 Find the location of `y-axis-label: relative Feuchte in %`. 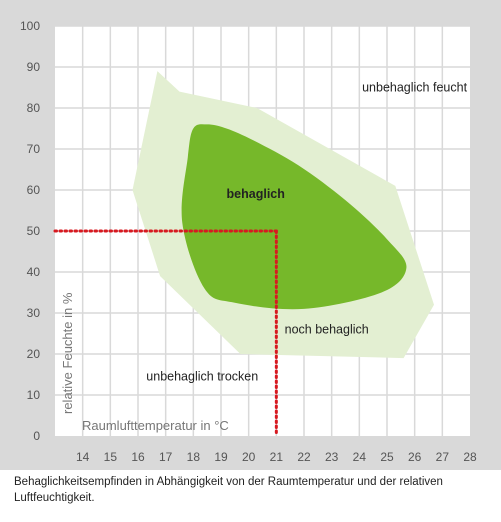

y-axis-label: relative Feuchte in % is located at coordinates (67, 353).